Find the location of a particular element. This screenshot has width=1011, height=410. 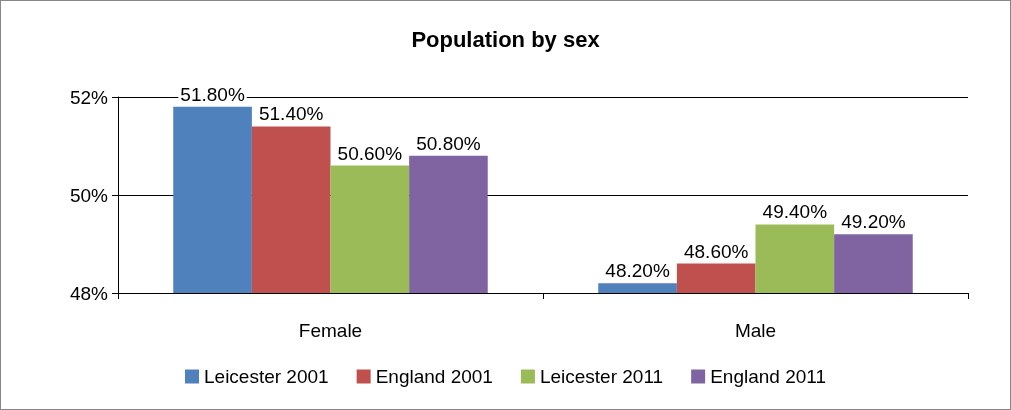

data-label: 51.80% is located at coordinates (212, 94).